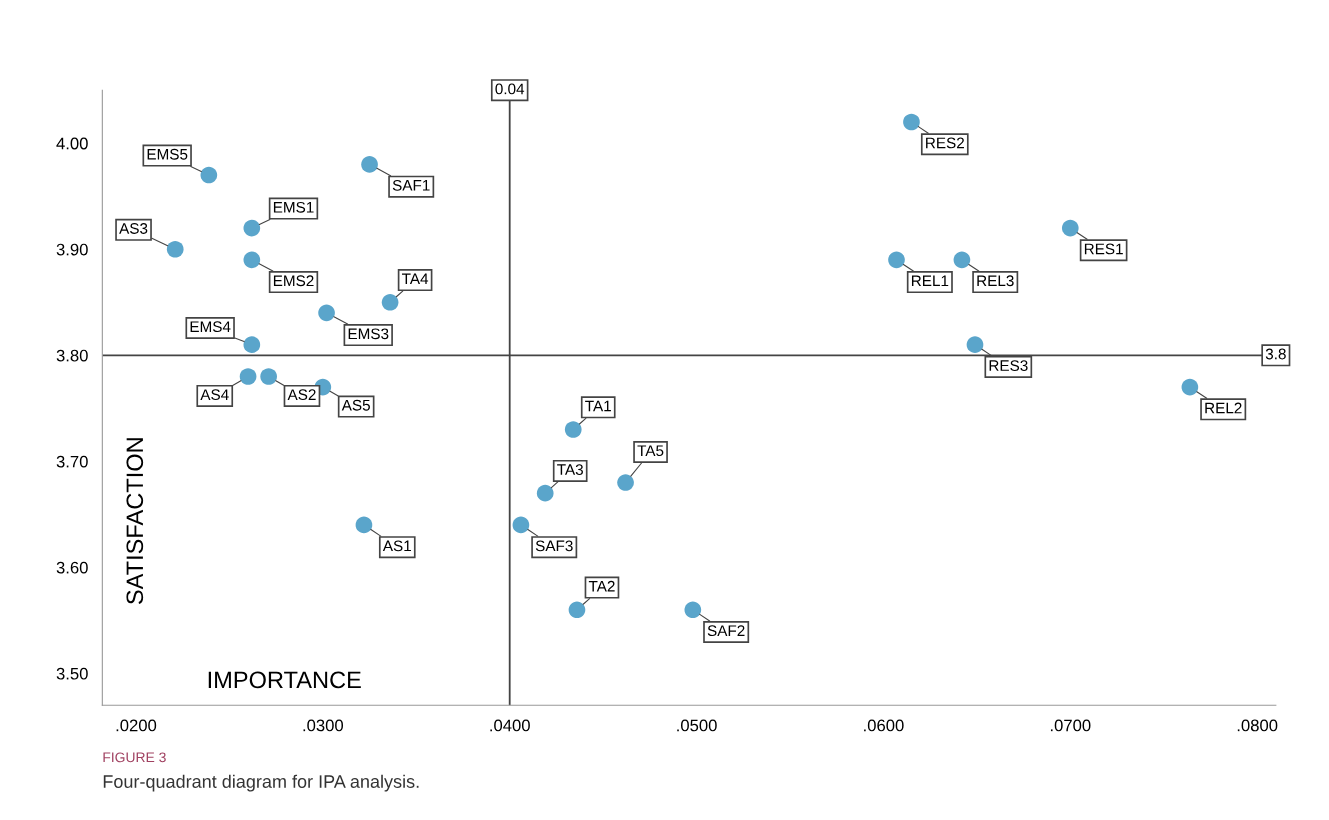  Describe the element at coordinates (261, 783) in the screenshot. I see `text: Four-quadrant diagram for IPA analysis.` at that location.